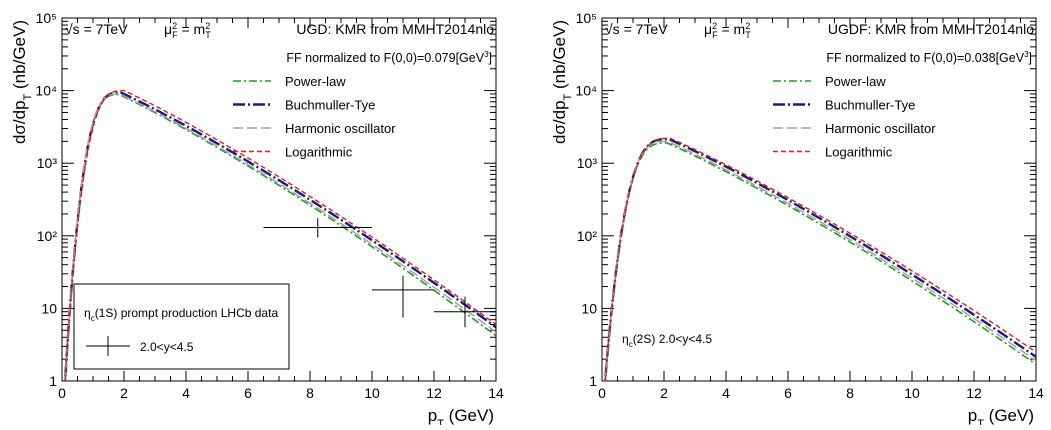 The image size is (1051, 430). What do you see at coordinates (389, 57) in the screenshot?
I see `ff-normalization-note: FF normalized to F(0,0)=0.079[GeV3]` at bounding box center [389, 57].